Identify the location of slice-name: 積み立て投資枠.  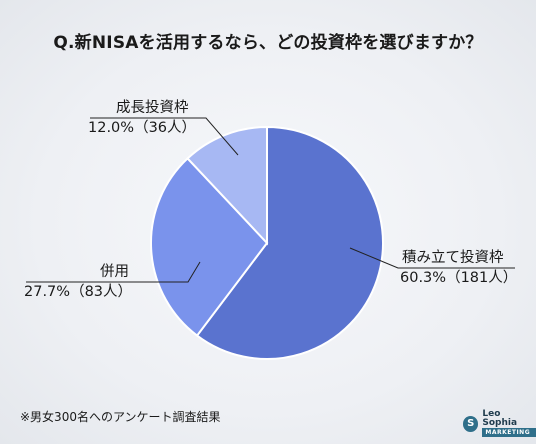
(453, 258).